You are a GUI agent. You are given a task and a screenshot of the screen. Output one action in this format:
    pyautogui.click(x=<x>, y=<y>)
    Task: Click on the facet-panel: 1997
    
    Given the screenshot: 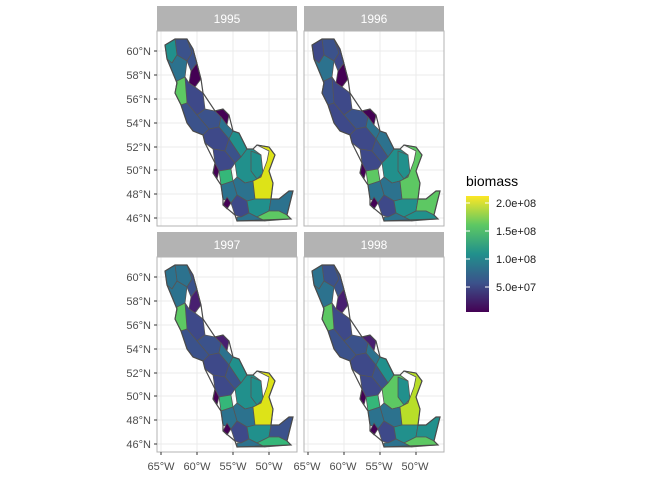 What is the action you would take?
    pyautogui.click(x=226, y=343)
    